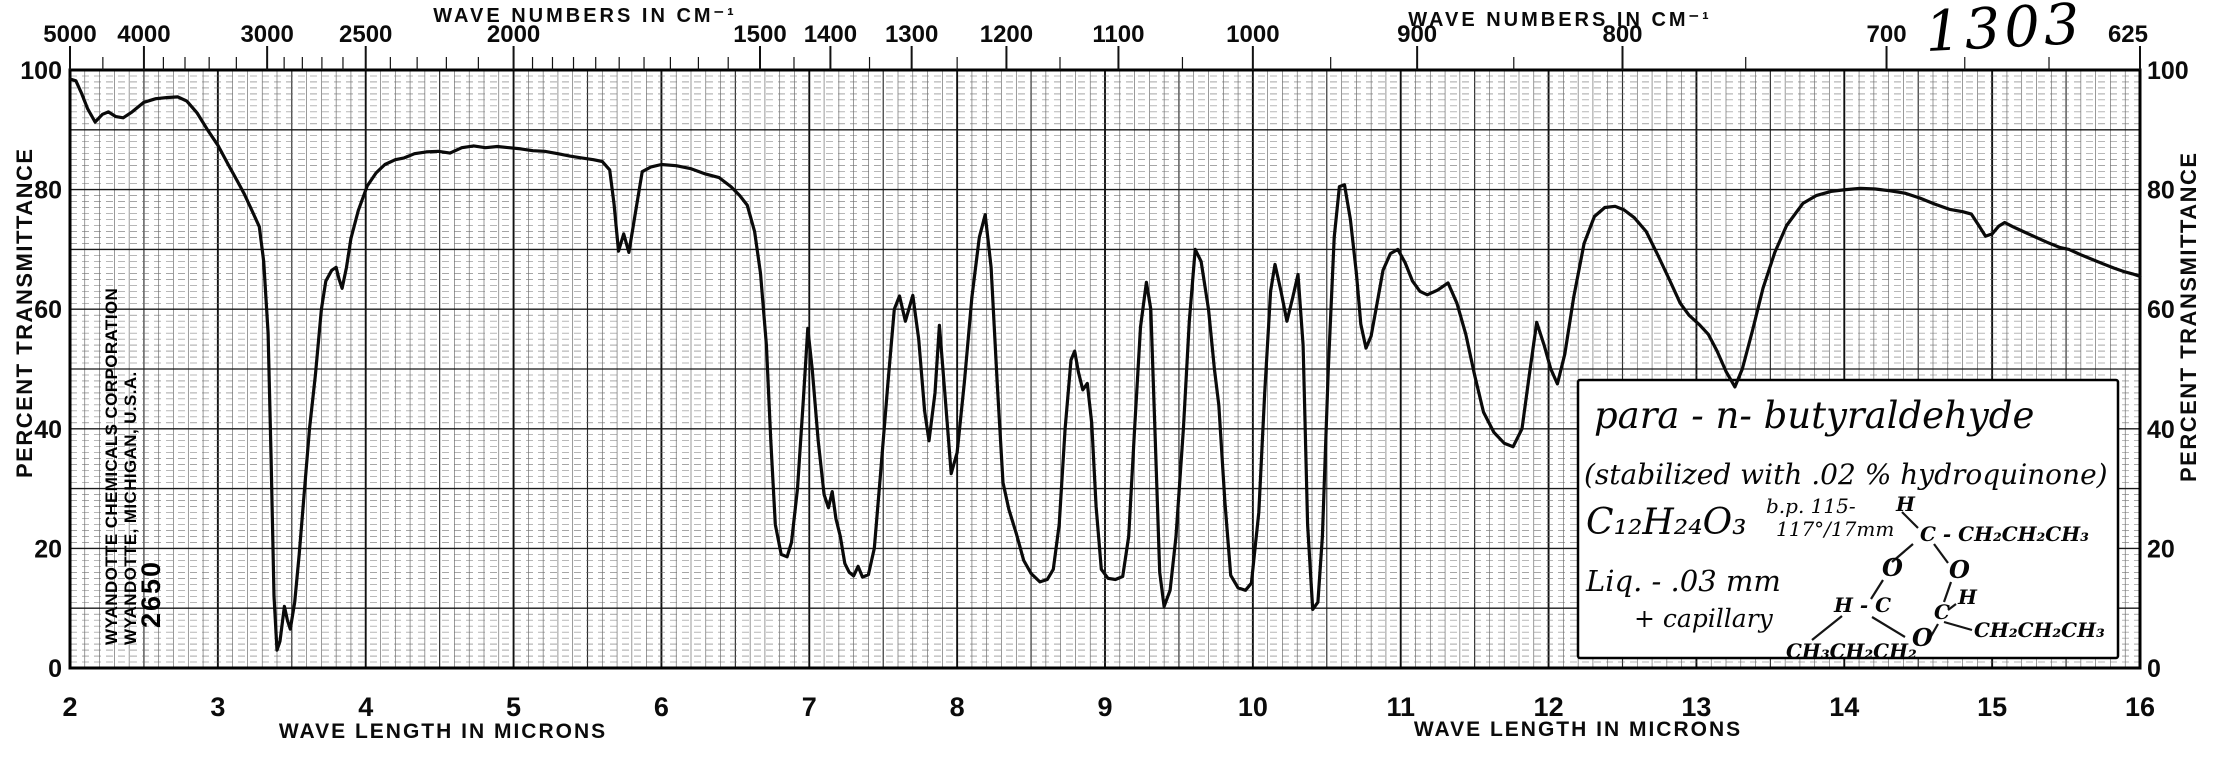 The image size is (2219, 770). Describe the element at coordinates (2161, 191) in the screenshot. I see `transmittance-label-right: 80` at that location.